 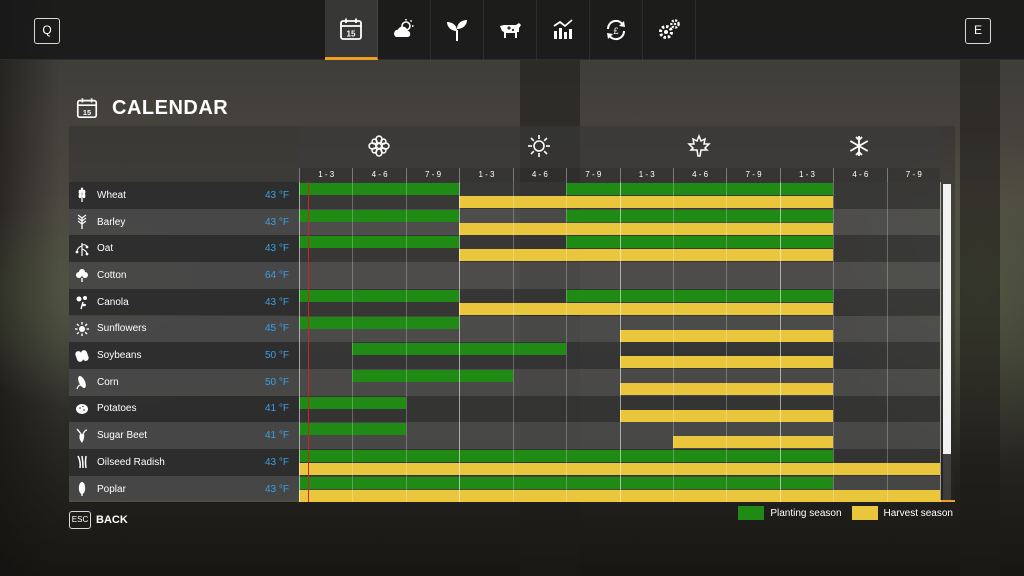 What do you see at coordinates (131, 462) in the screenshot?
I see `crop-name: Oilseed Radish` at bounding box center [131, 462].